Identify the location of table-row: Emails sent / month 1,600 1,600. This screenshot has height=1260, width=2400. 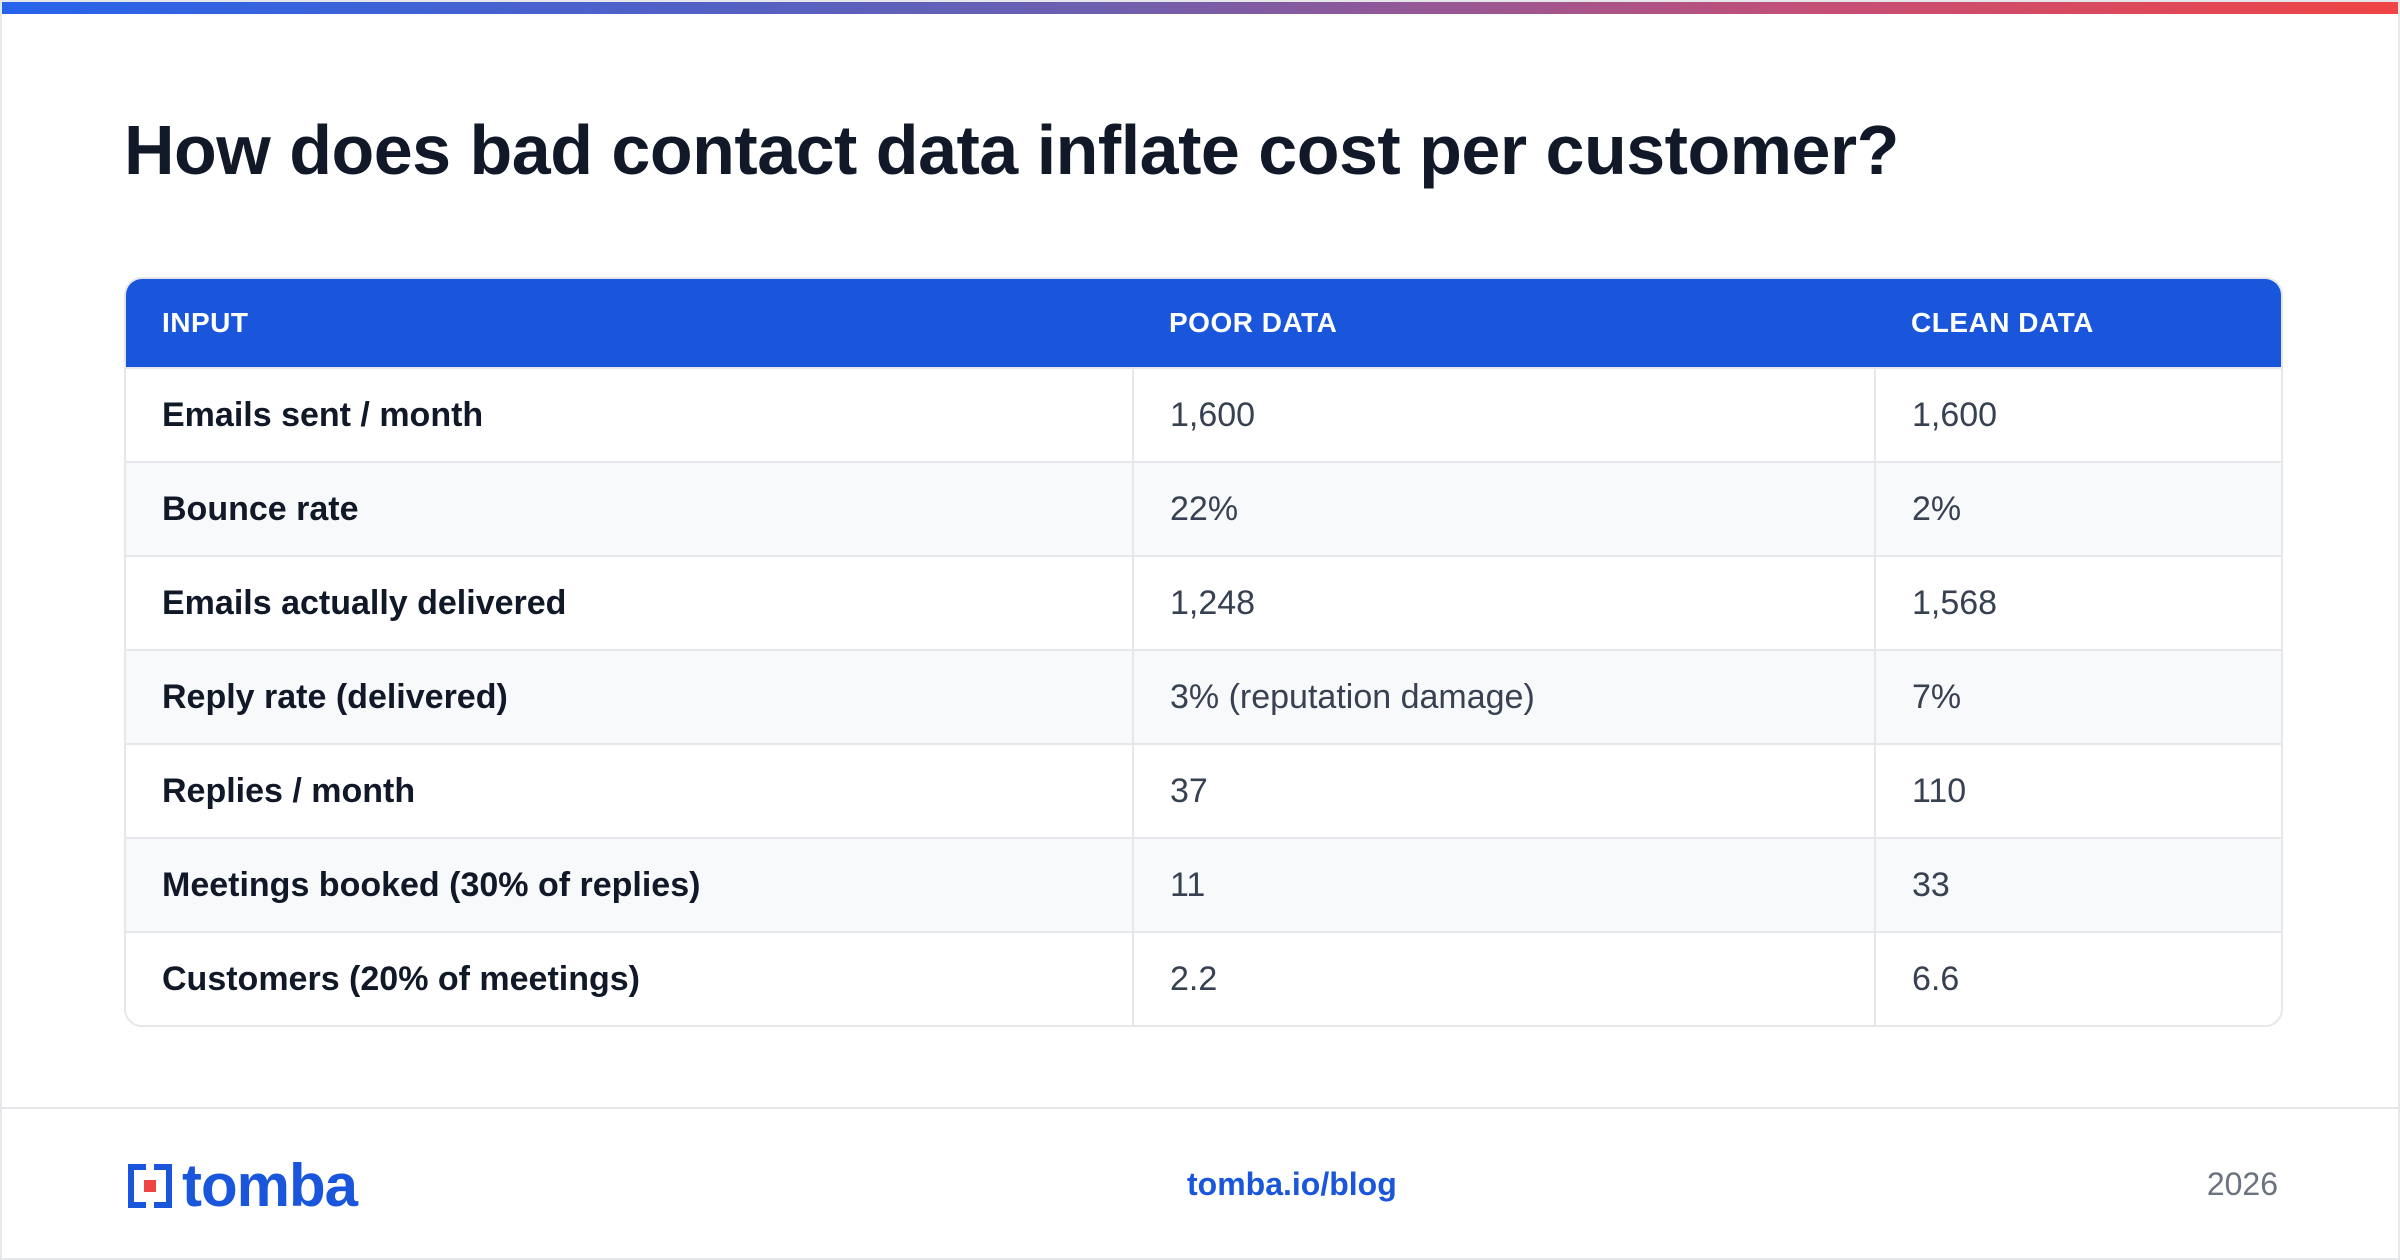
(1203, 414).